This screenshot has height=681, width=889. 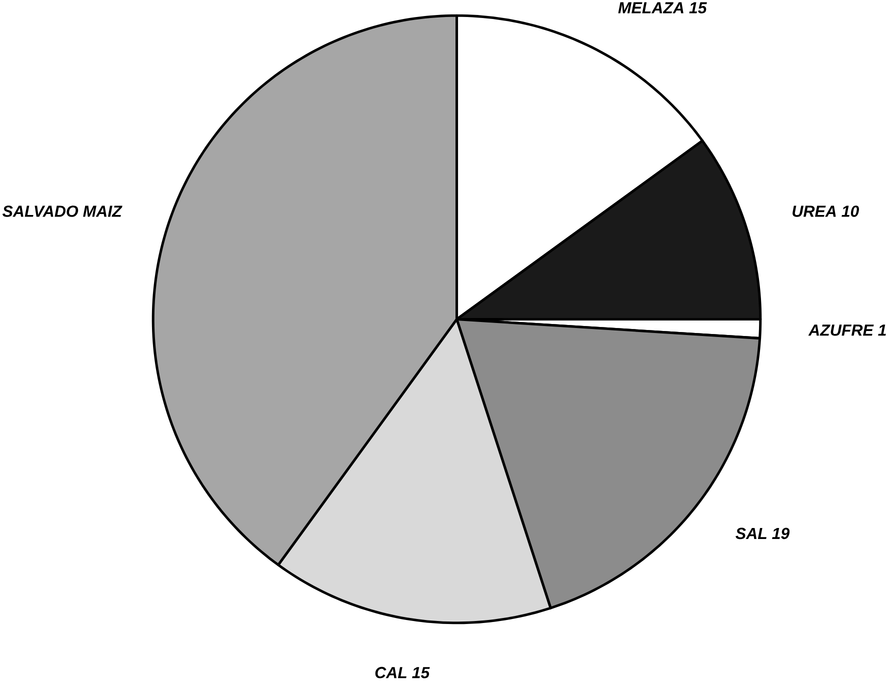 I want to click on slice-label: CAL, so click(x=390, y=672).